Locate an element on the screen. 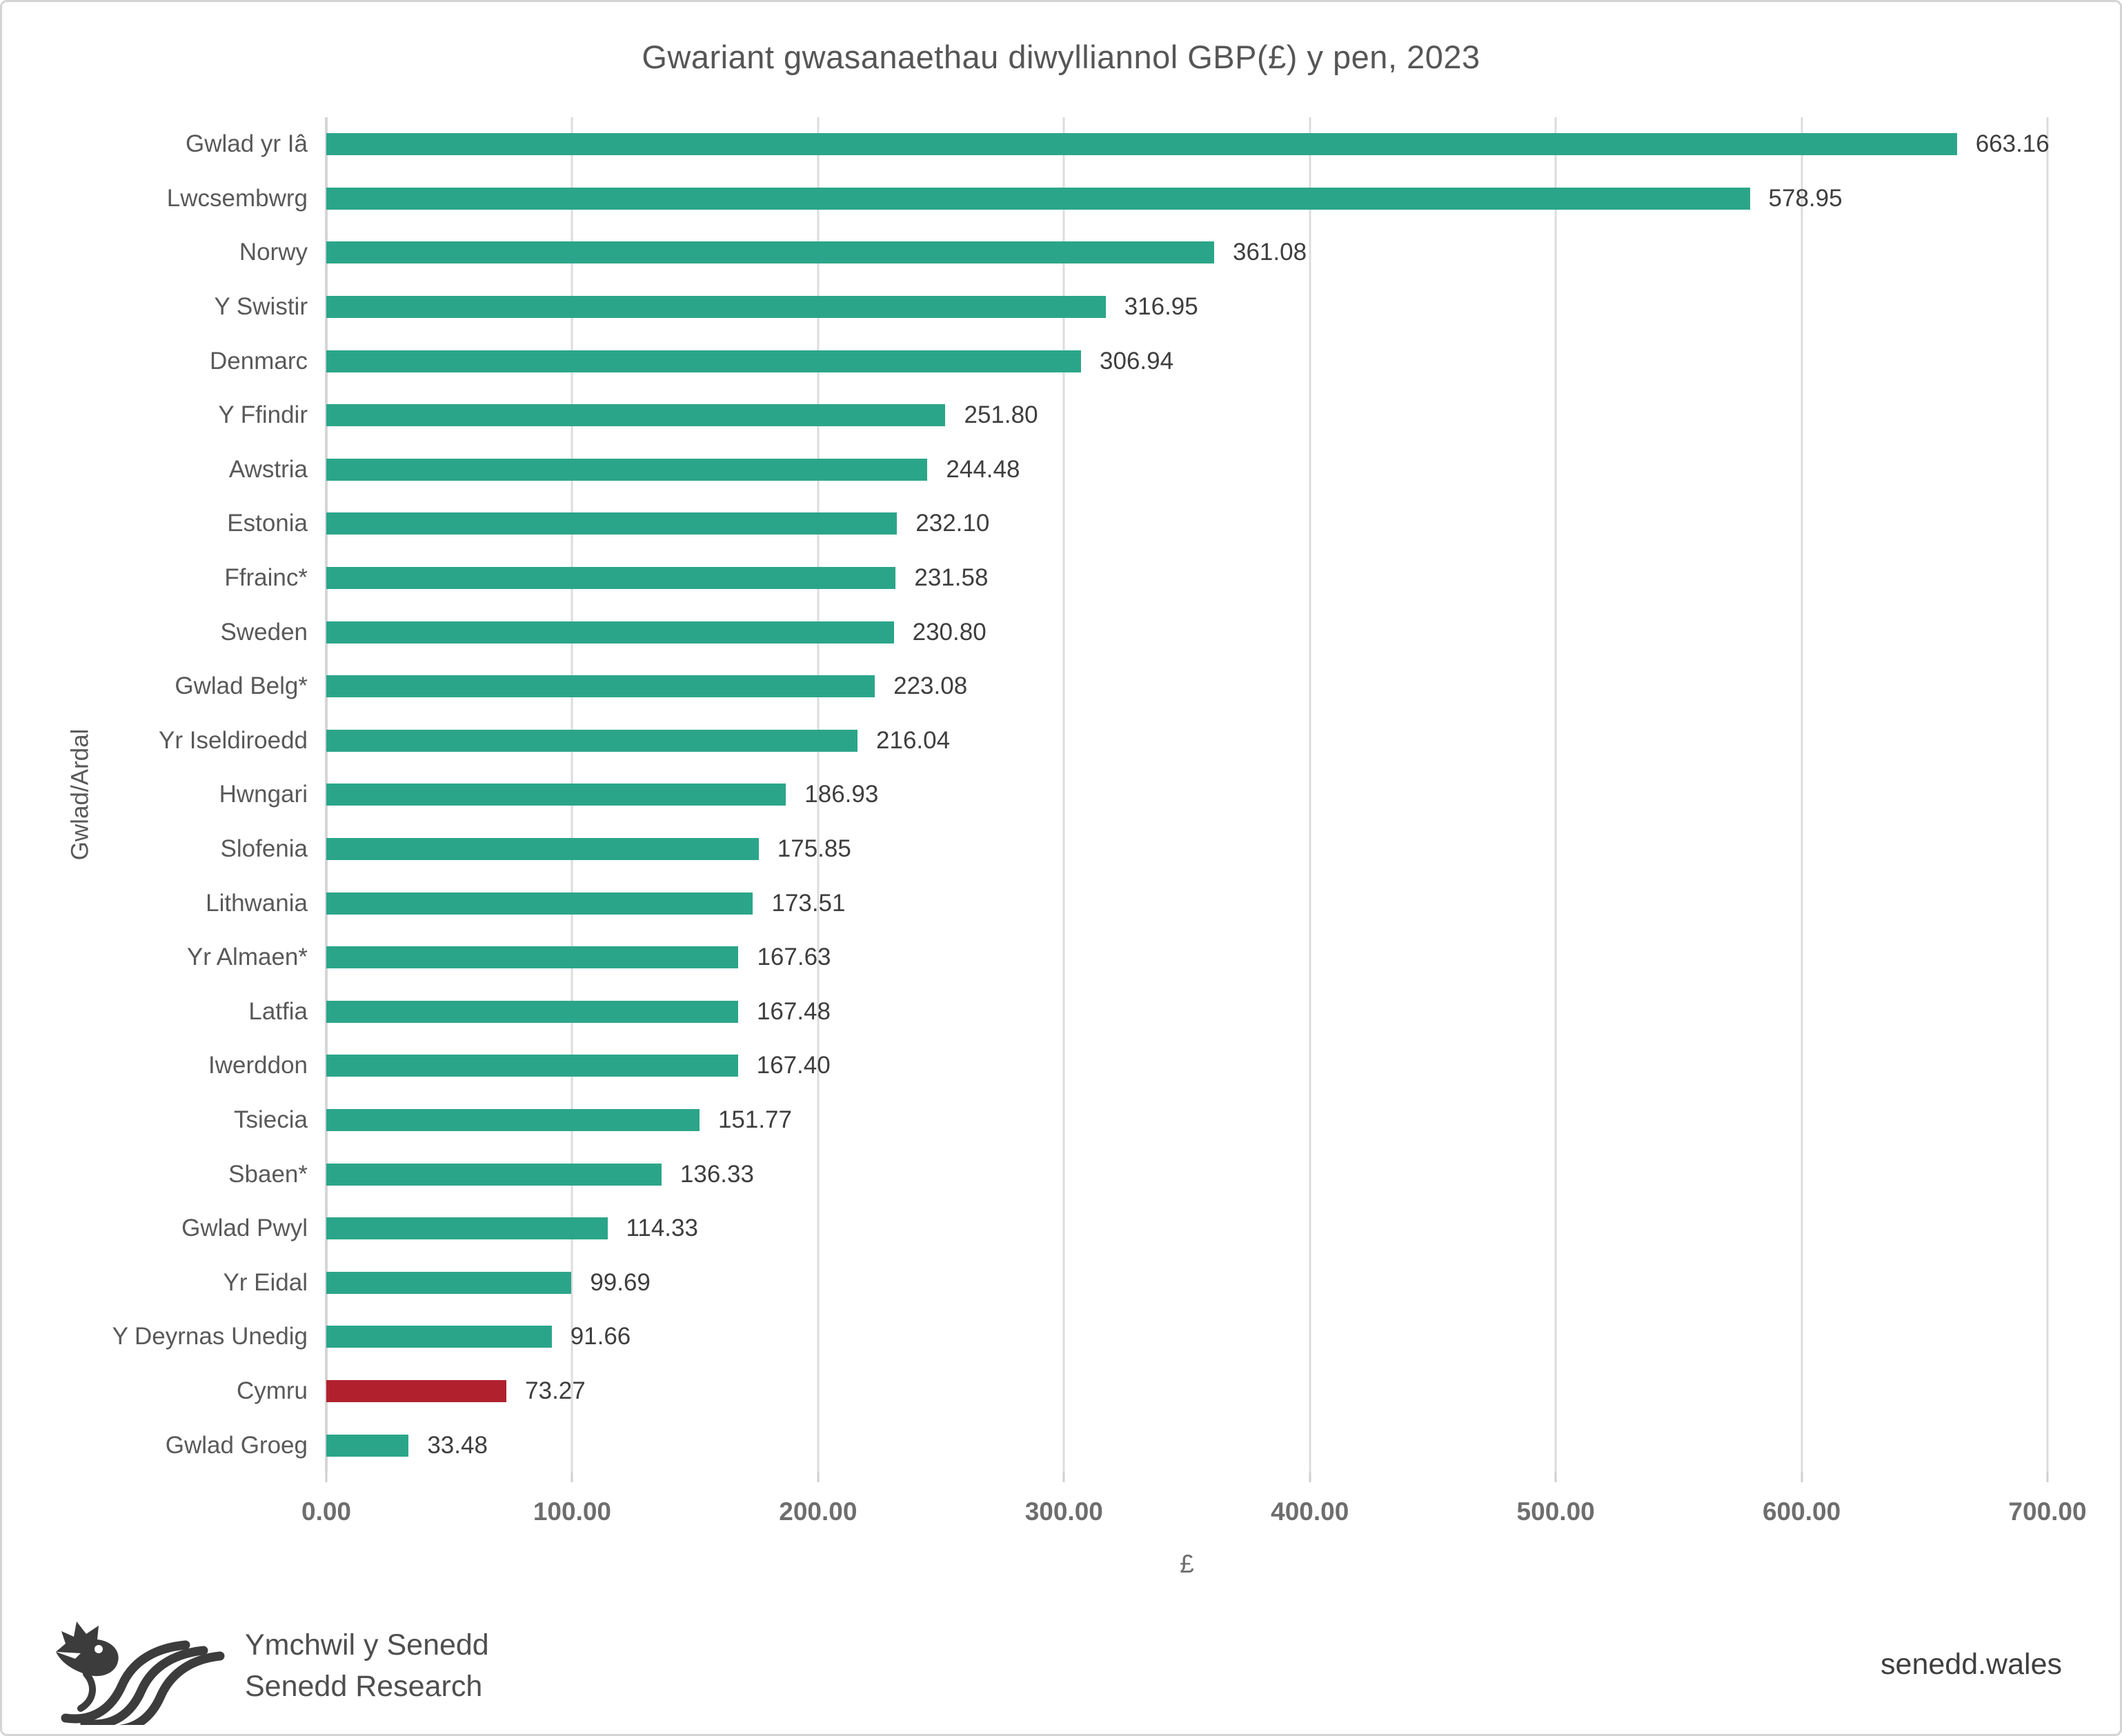 The height and width of the screenshot is (1736, 2122). value-label: 167.63 is located at coordinates (794, 958).